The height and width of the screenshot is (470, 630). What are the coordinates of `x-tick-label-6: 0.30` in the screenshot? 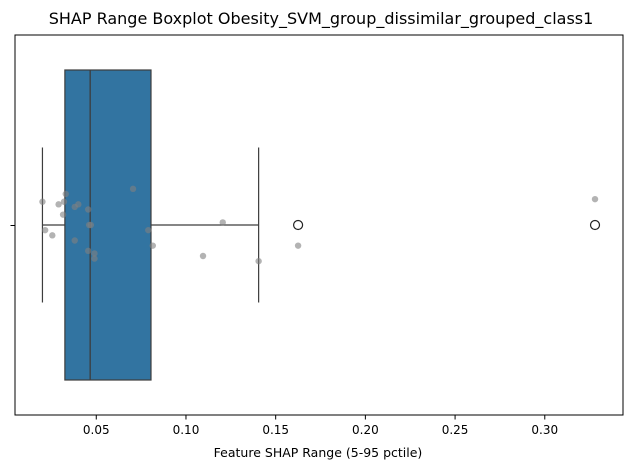 It's located at (544, 430).